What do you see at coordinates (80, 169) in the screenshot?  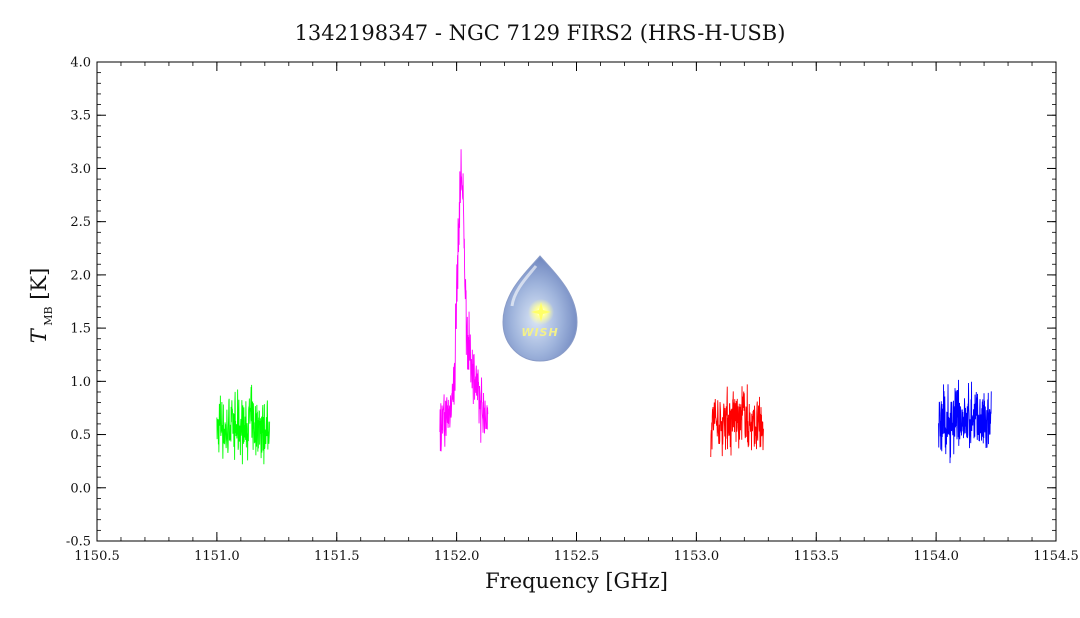 I see `y-tick-label: 3.0` at bounding box center [80, 169].